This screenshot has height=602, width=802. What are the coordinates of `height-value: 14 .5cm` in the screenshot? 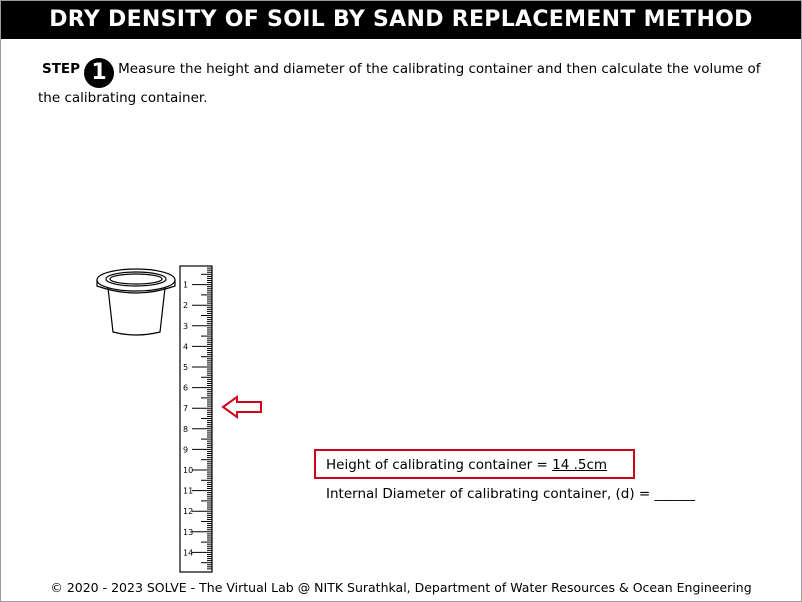 It's located at (580, 465).